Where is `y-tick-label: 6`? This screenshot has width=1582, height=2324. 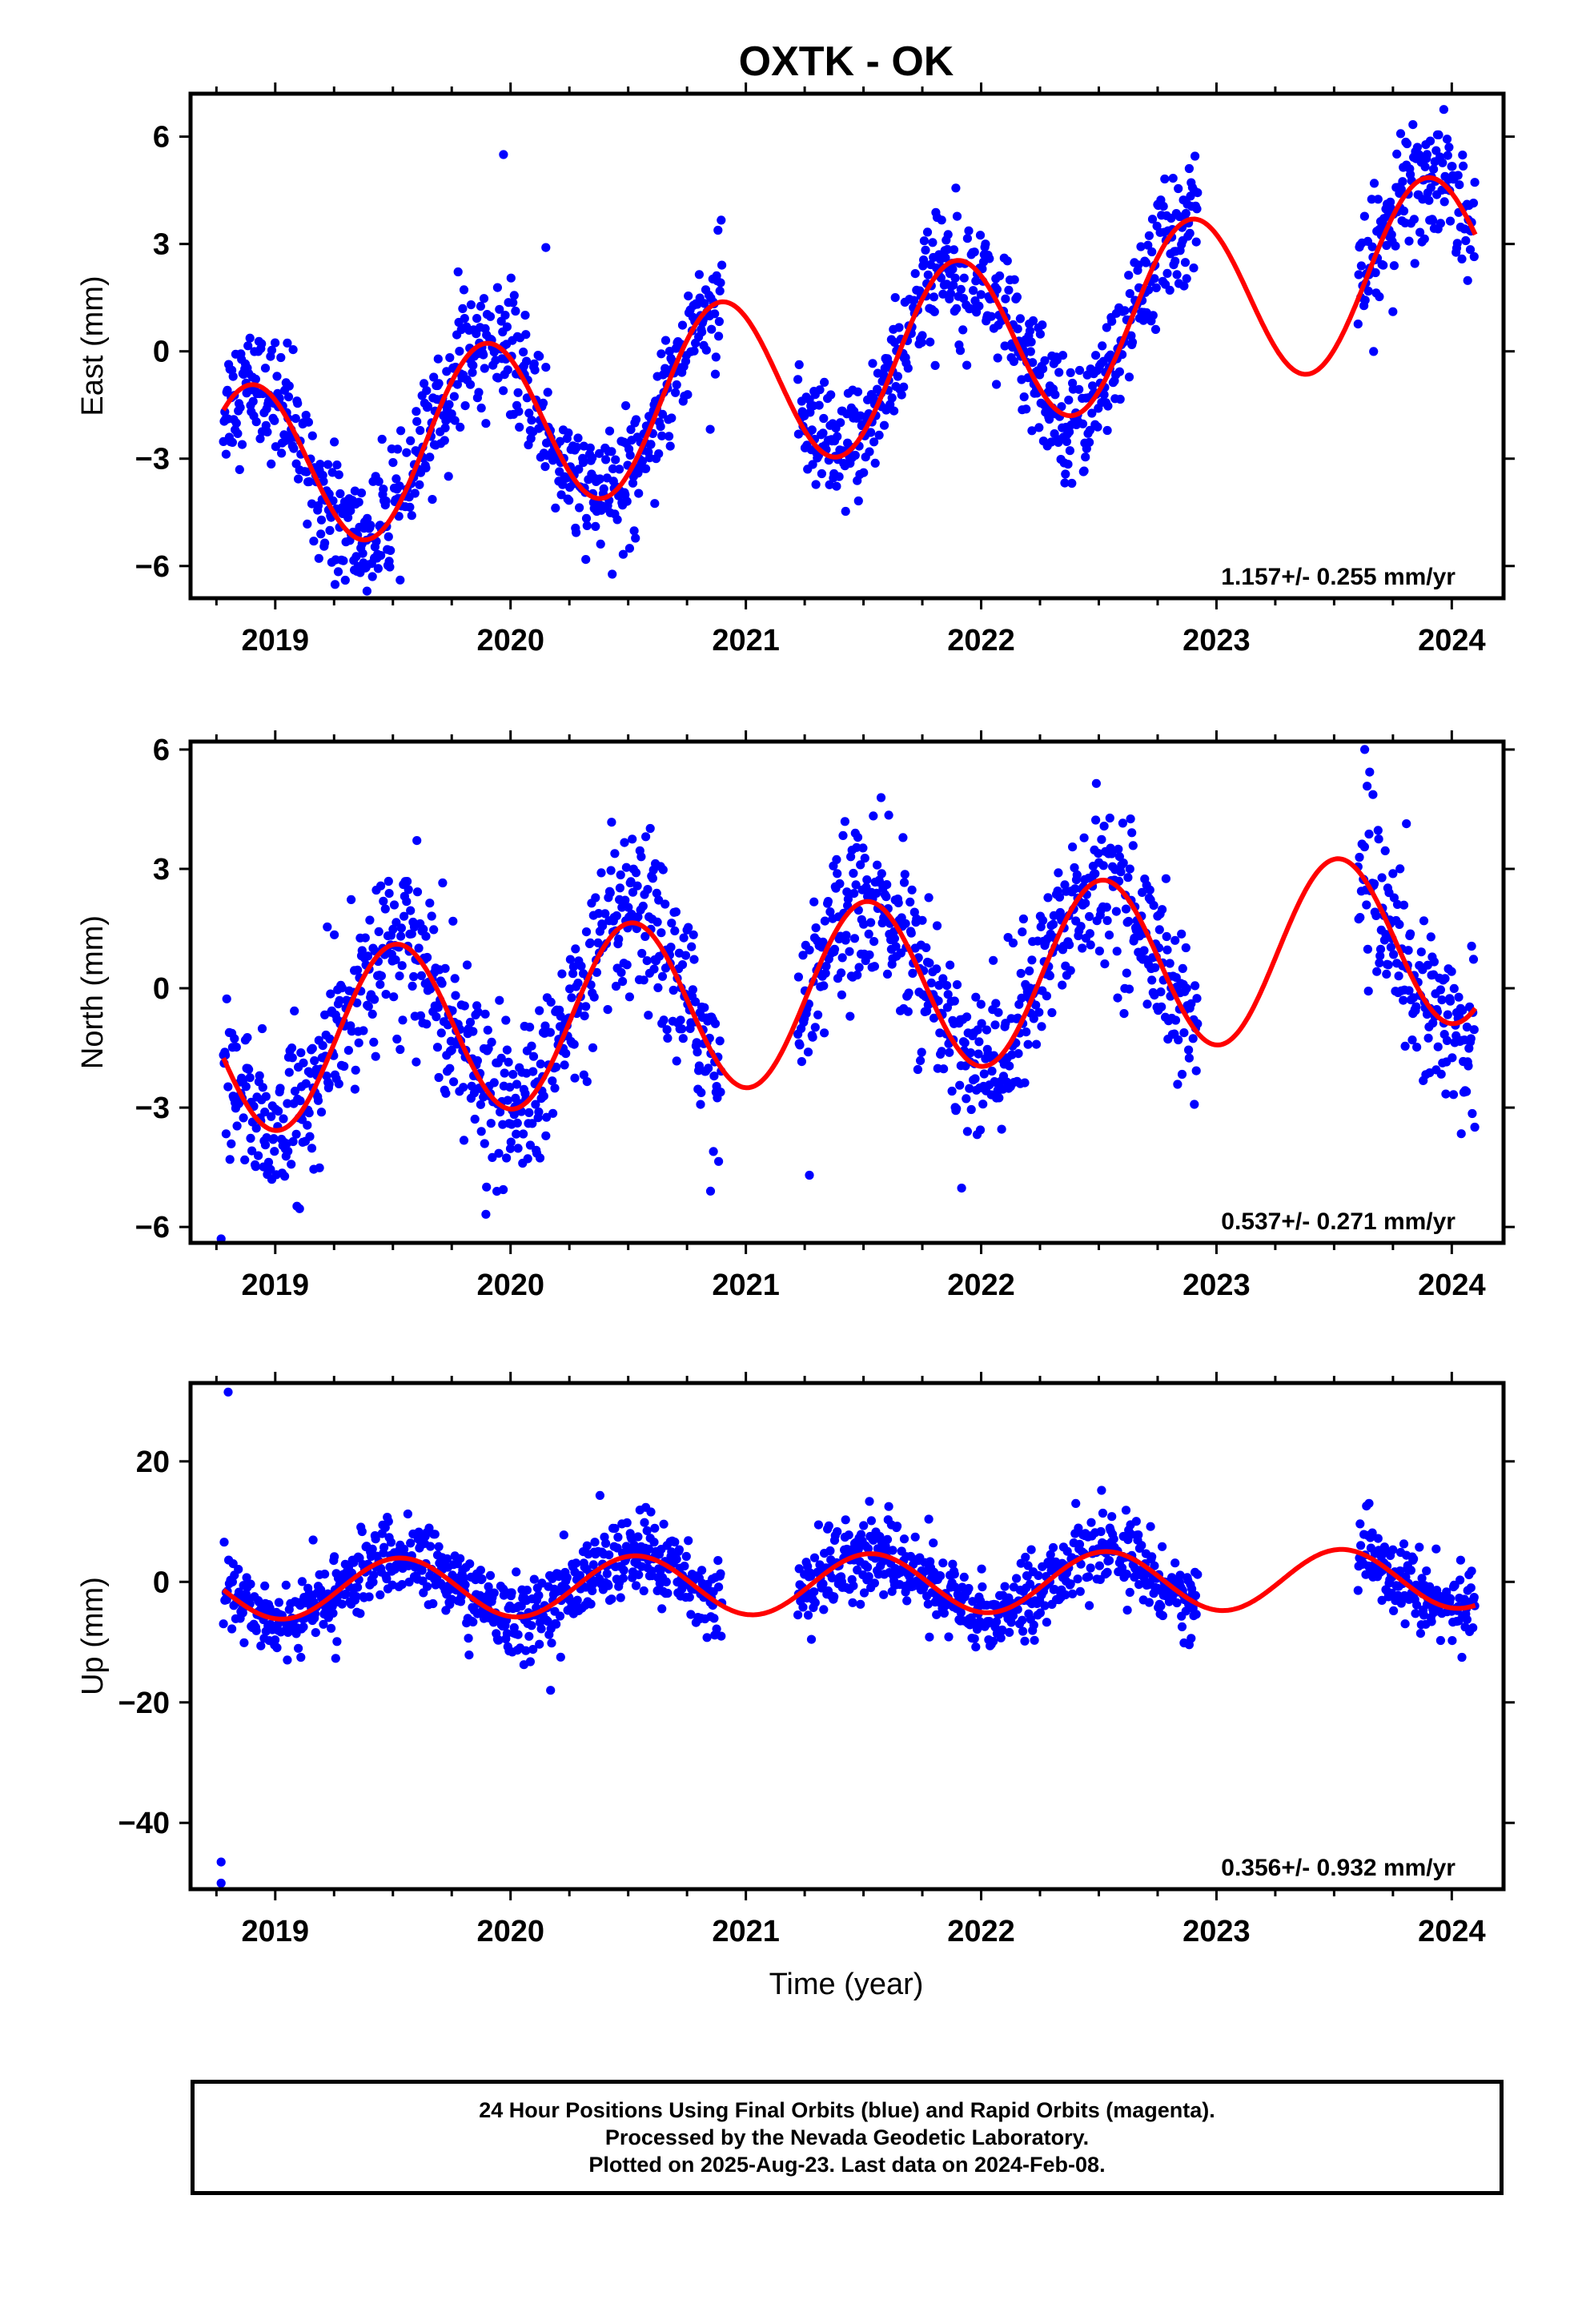 y-tick-label: 6 is located at coordinates (161, 750).